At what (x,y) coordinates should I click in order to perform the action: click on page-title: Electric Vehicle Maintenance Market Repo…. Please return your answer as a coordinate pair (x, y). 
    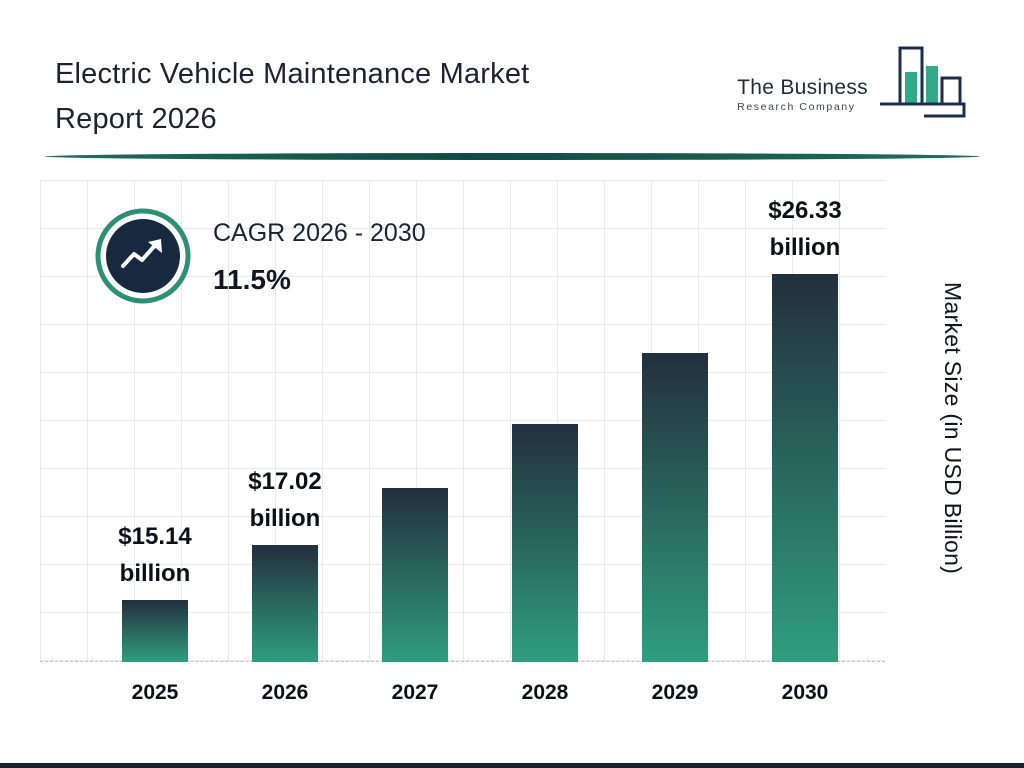
    Looking at the image, I should click on (292, 97).